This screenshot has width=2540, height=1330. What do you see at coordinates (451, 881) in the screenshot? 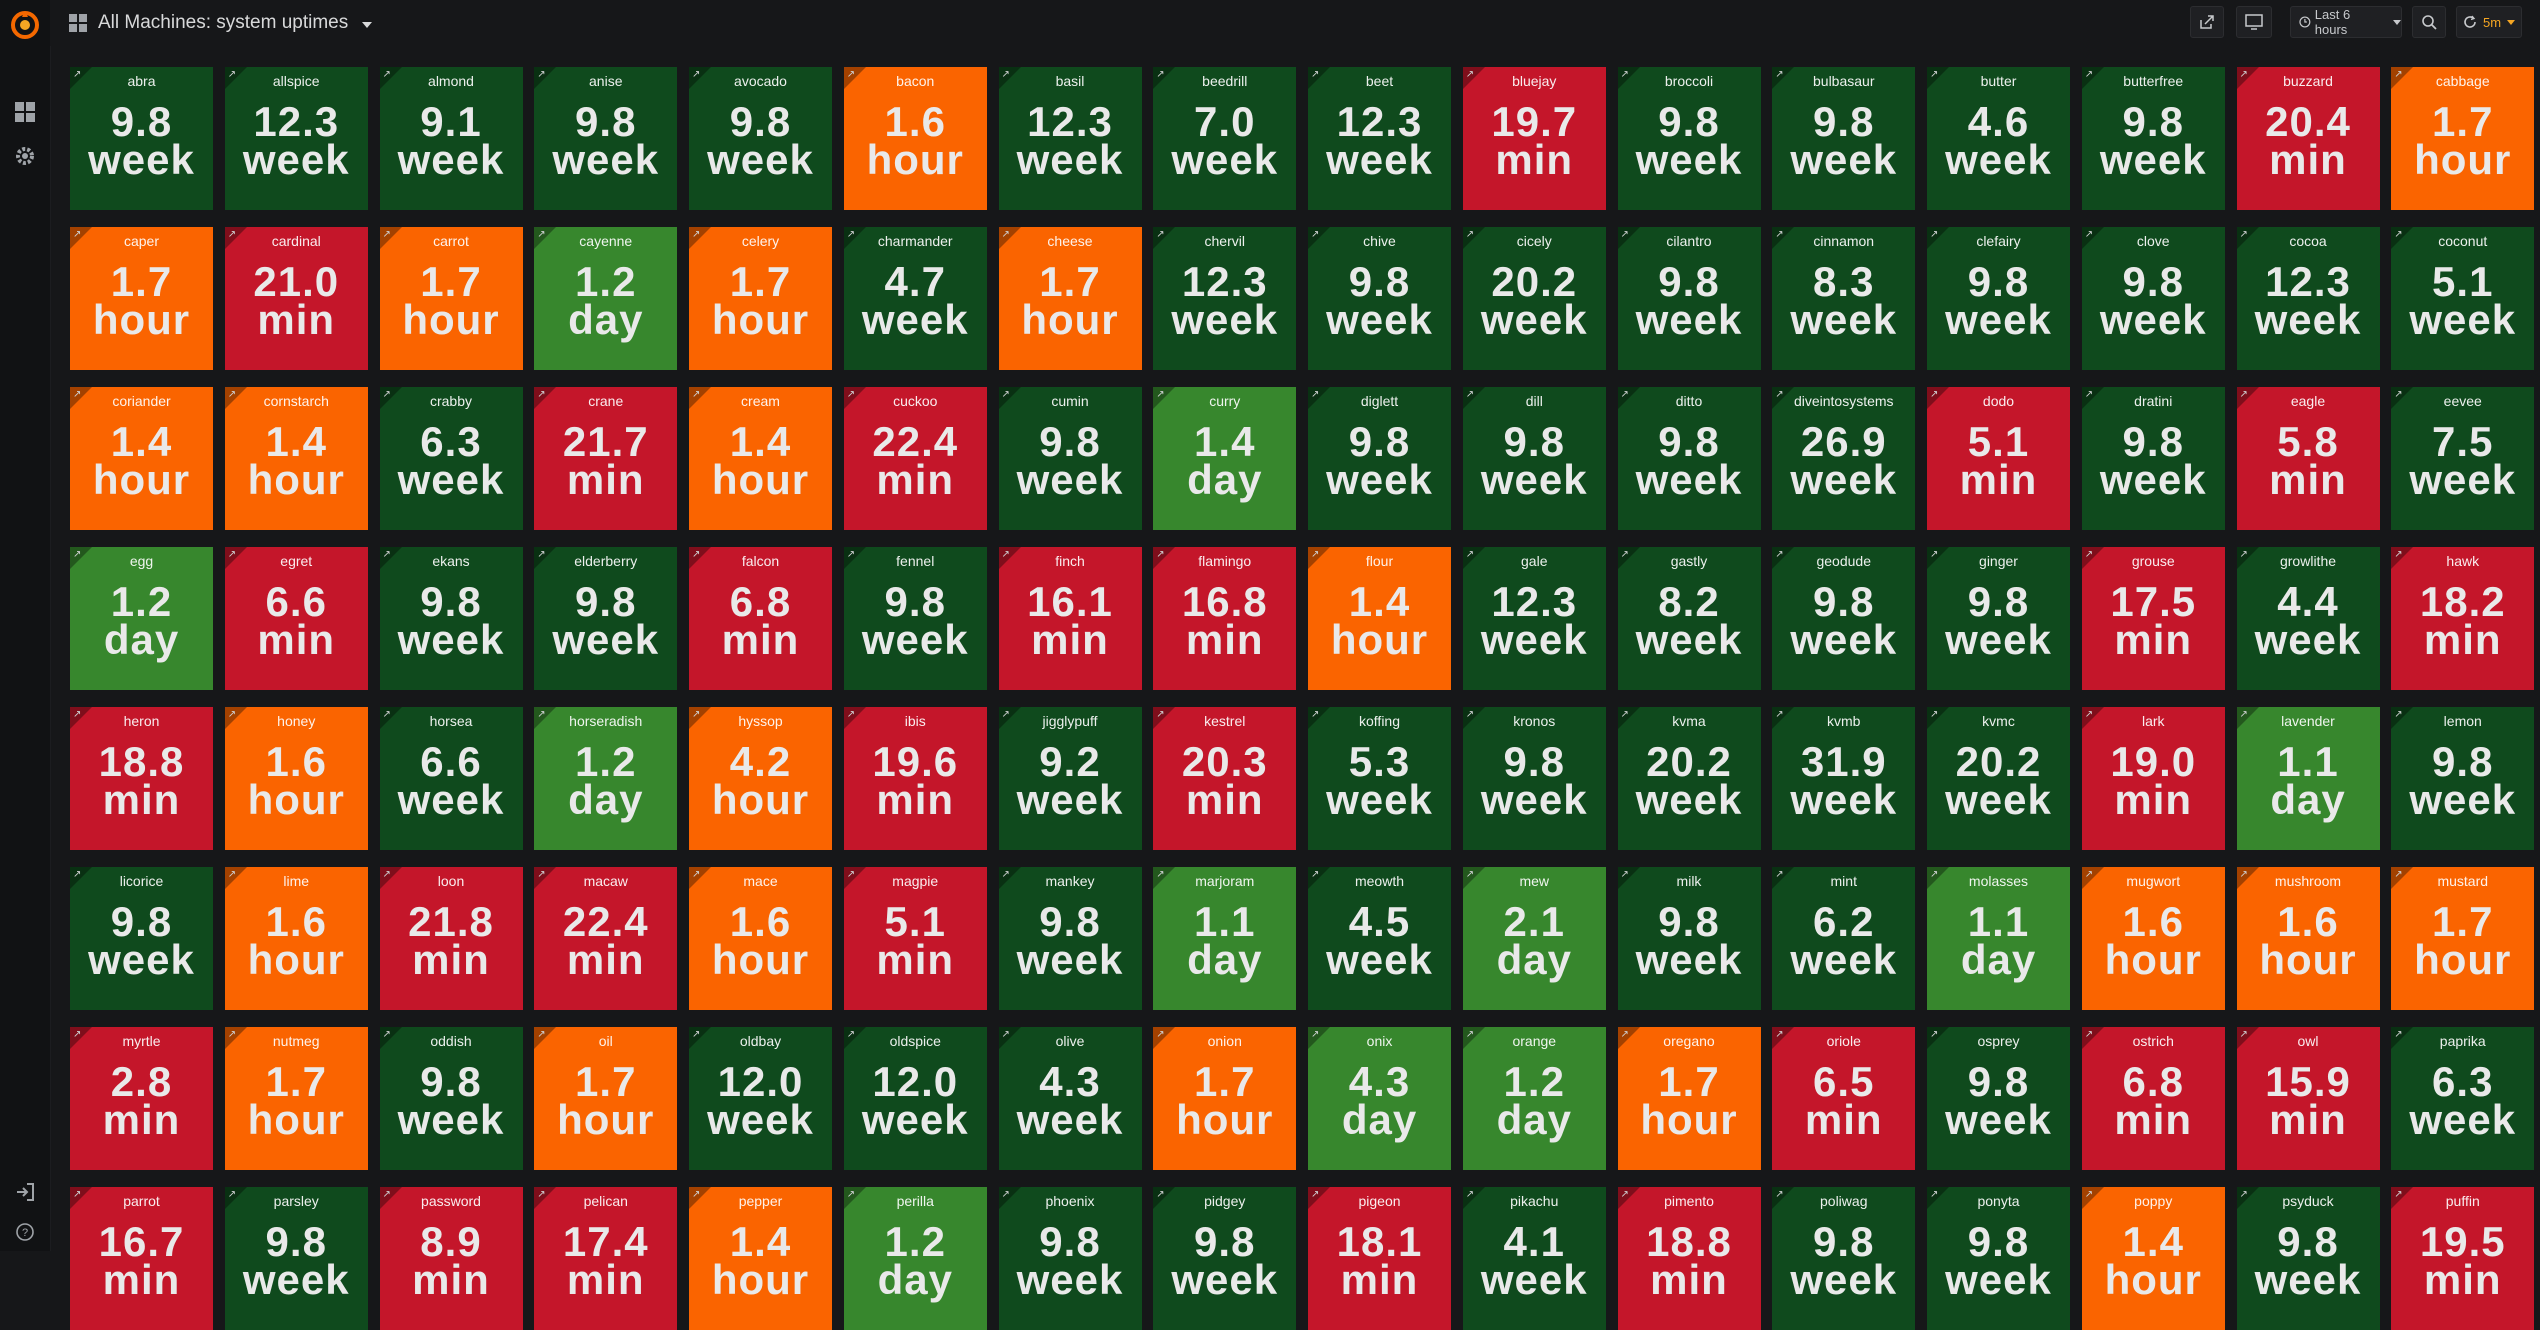
I see `panel-title: loon` at bounding box center [451, 881].